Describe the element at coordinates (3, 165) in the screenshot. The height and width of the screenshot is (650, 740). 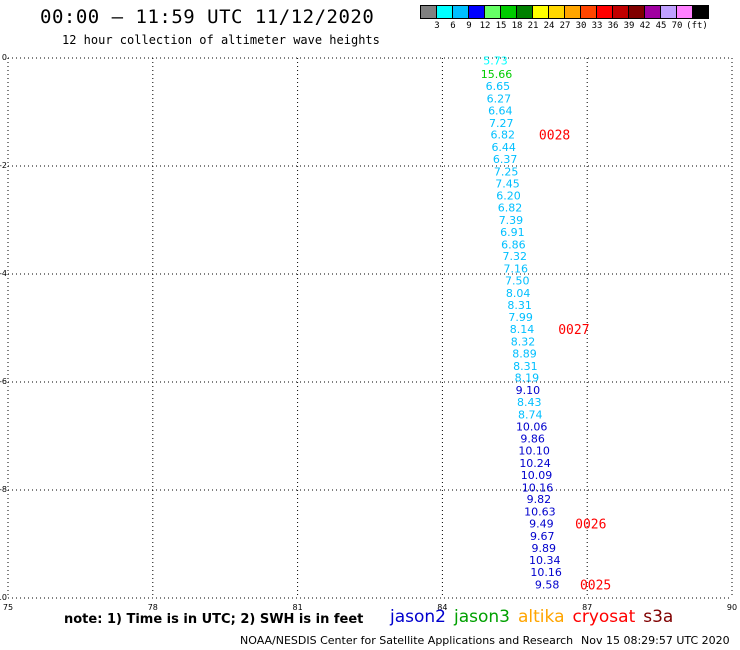
I see `y-tick-label: -2` at that location.